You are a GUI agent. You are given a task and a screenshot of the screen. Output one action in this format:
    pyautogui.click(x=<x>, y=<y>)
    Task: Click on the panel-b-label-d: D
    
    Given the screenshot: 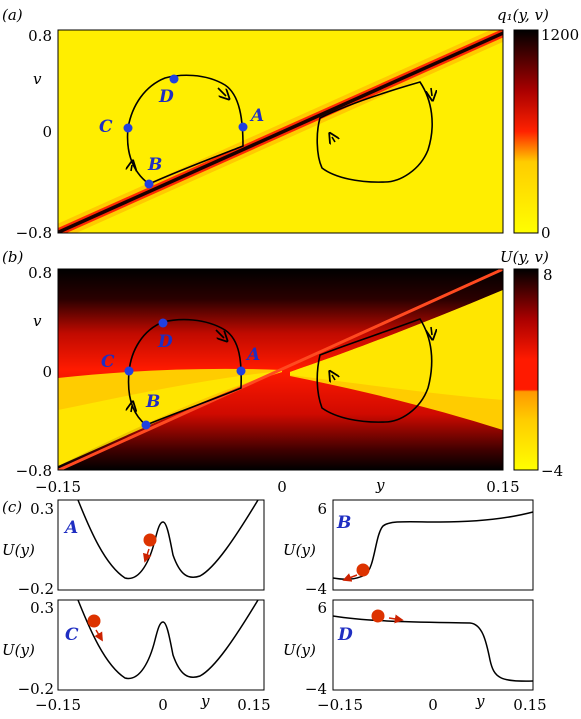 What is the action you would take?
    pyautogui.click(x=165, y=342)
    